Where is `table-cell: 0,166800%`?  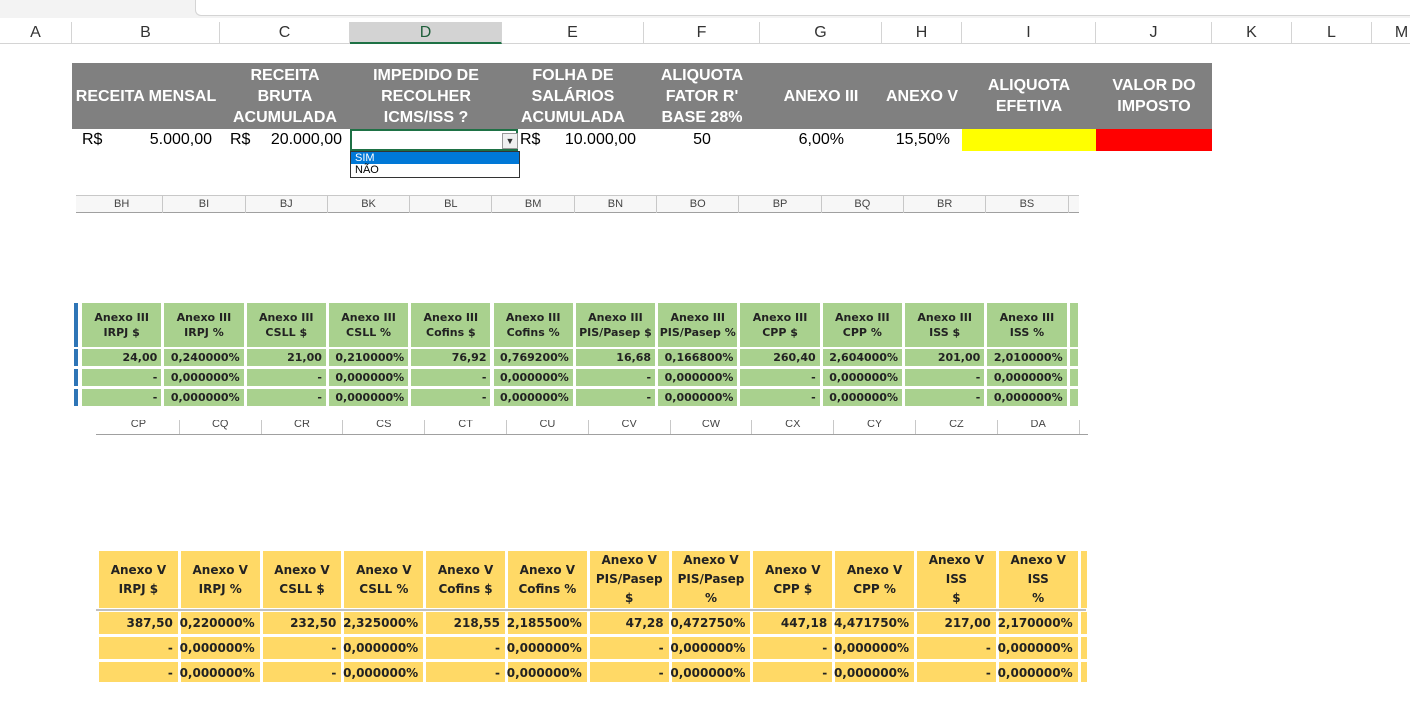
table-cell: 0,166800% is located at coordinates (698, 357).